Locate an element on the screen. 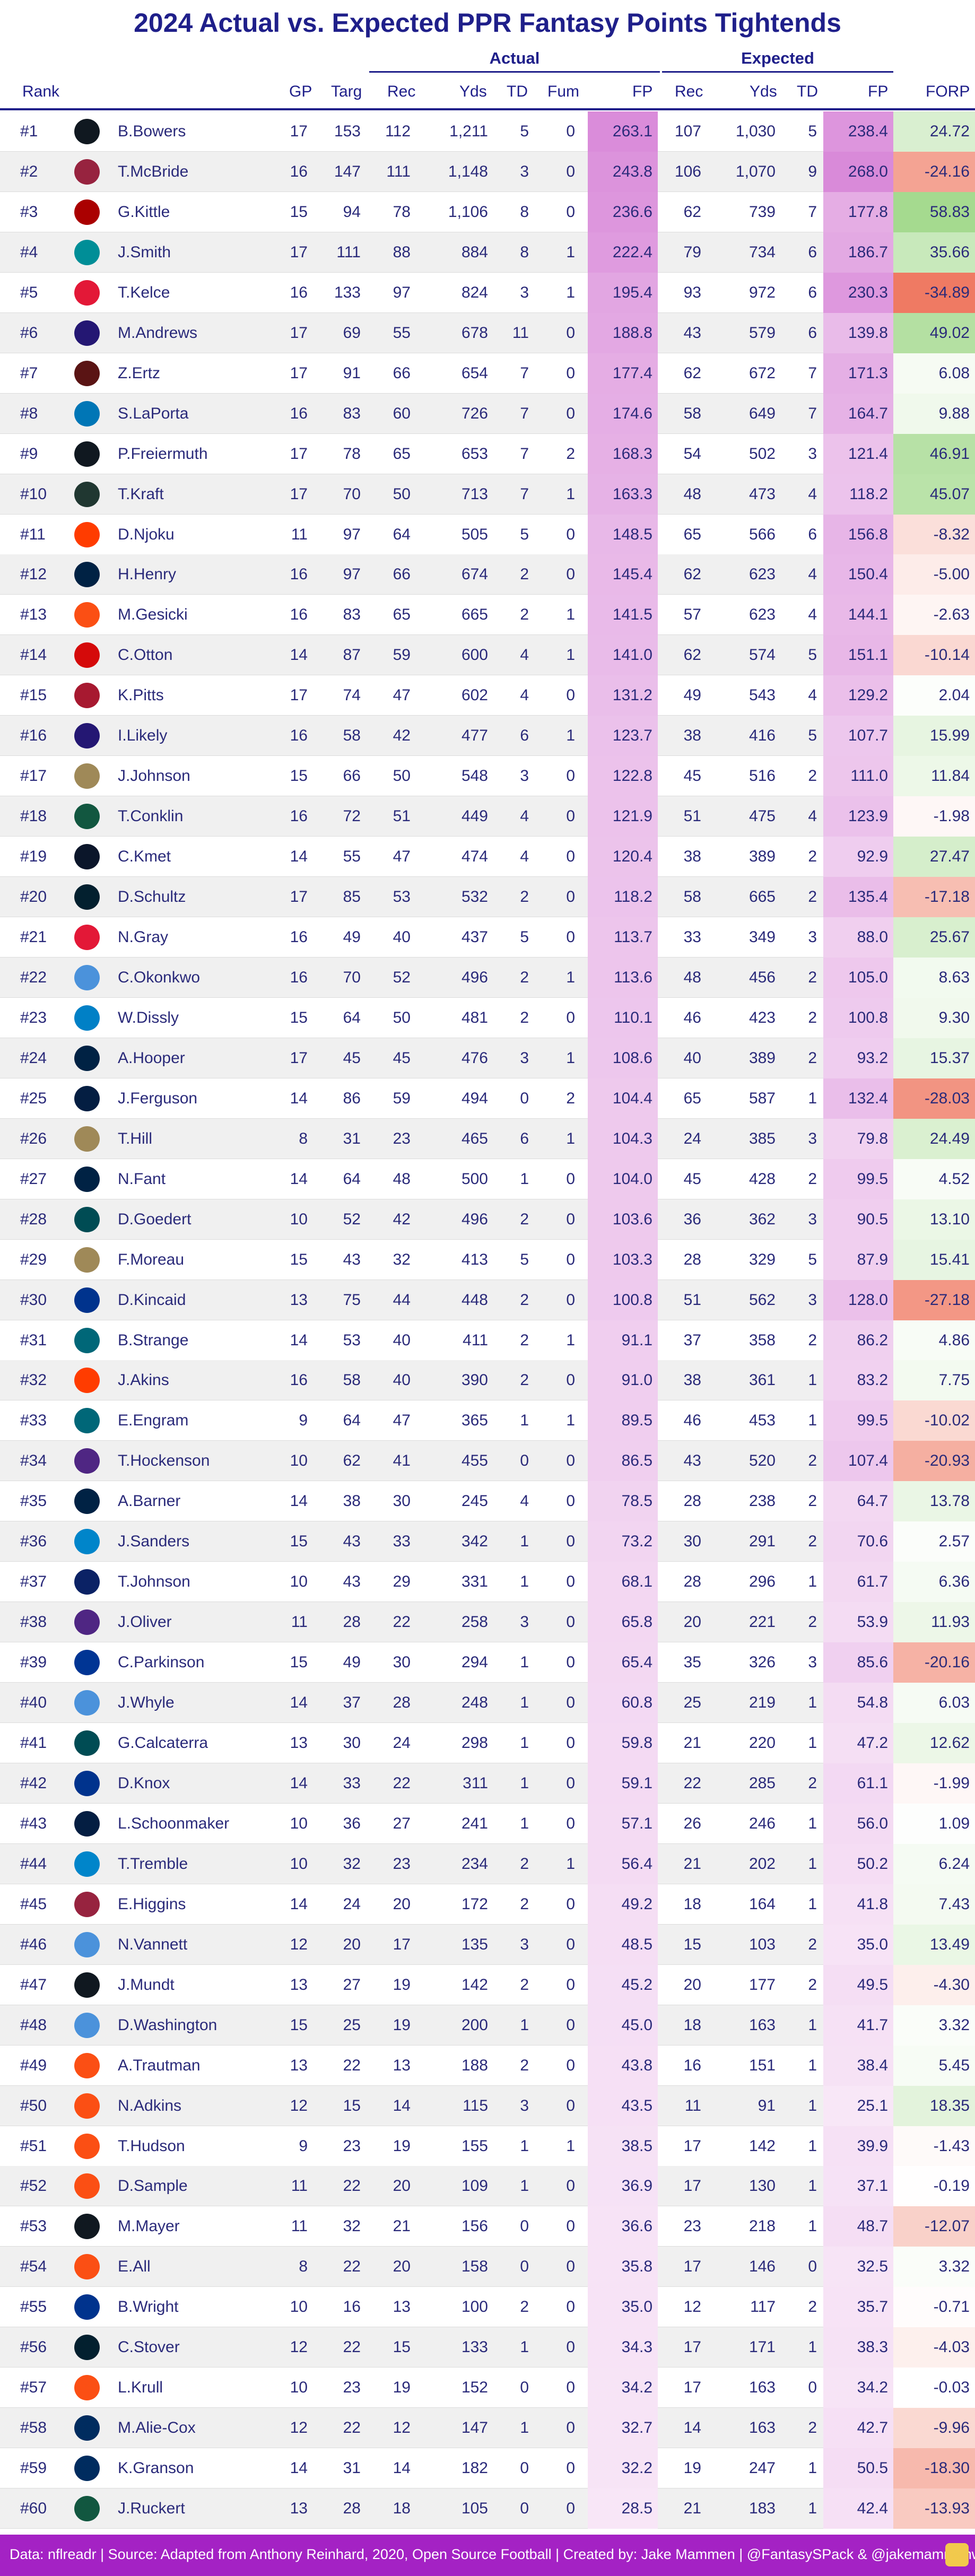 The image size is (975, 2576). col-exp-yds-header: Yds is located at coordinates (763, 92).